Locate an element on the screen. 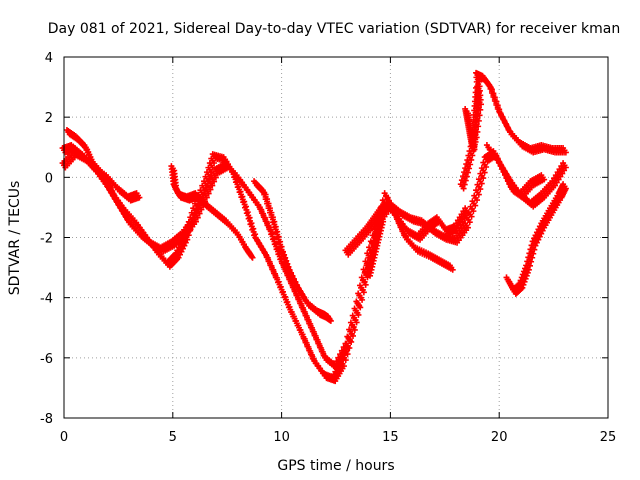 The width and height of the screenshot is (640, 480). y-tick-label: -2 is located at coordinates (46, 239).